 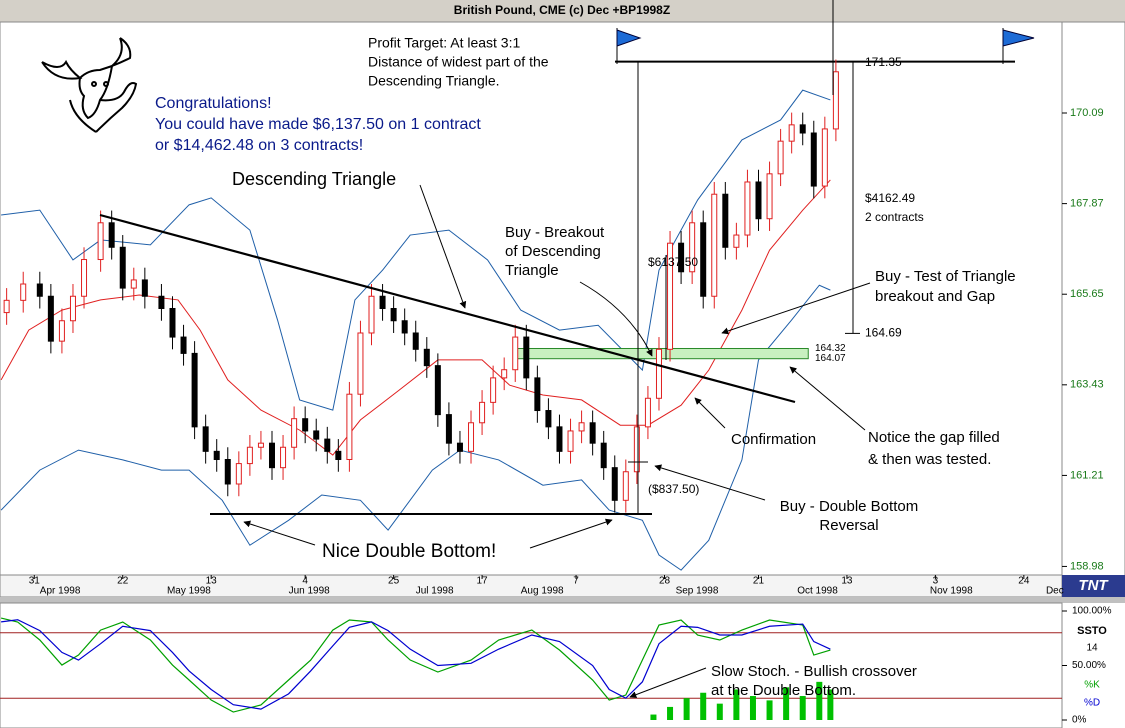 I want to click on x-tick-label: 25, so click(x=394, y=581).